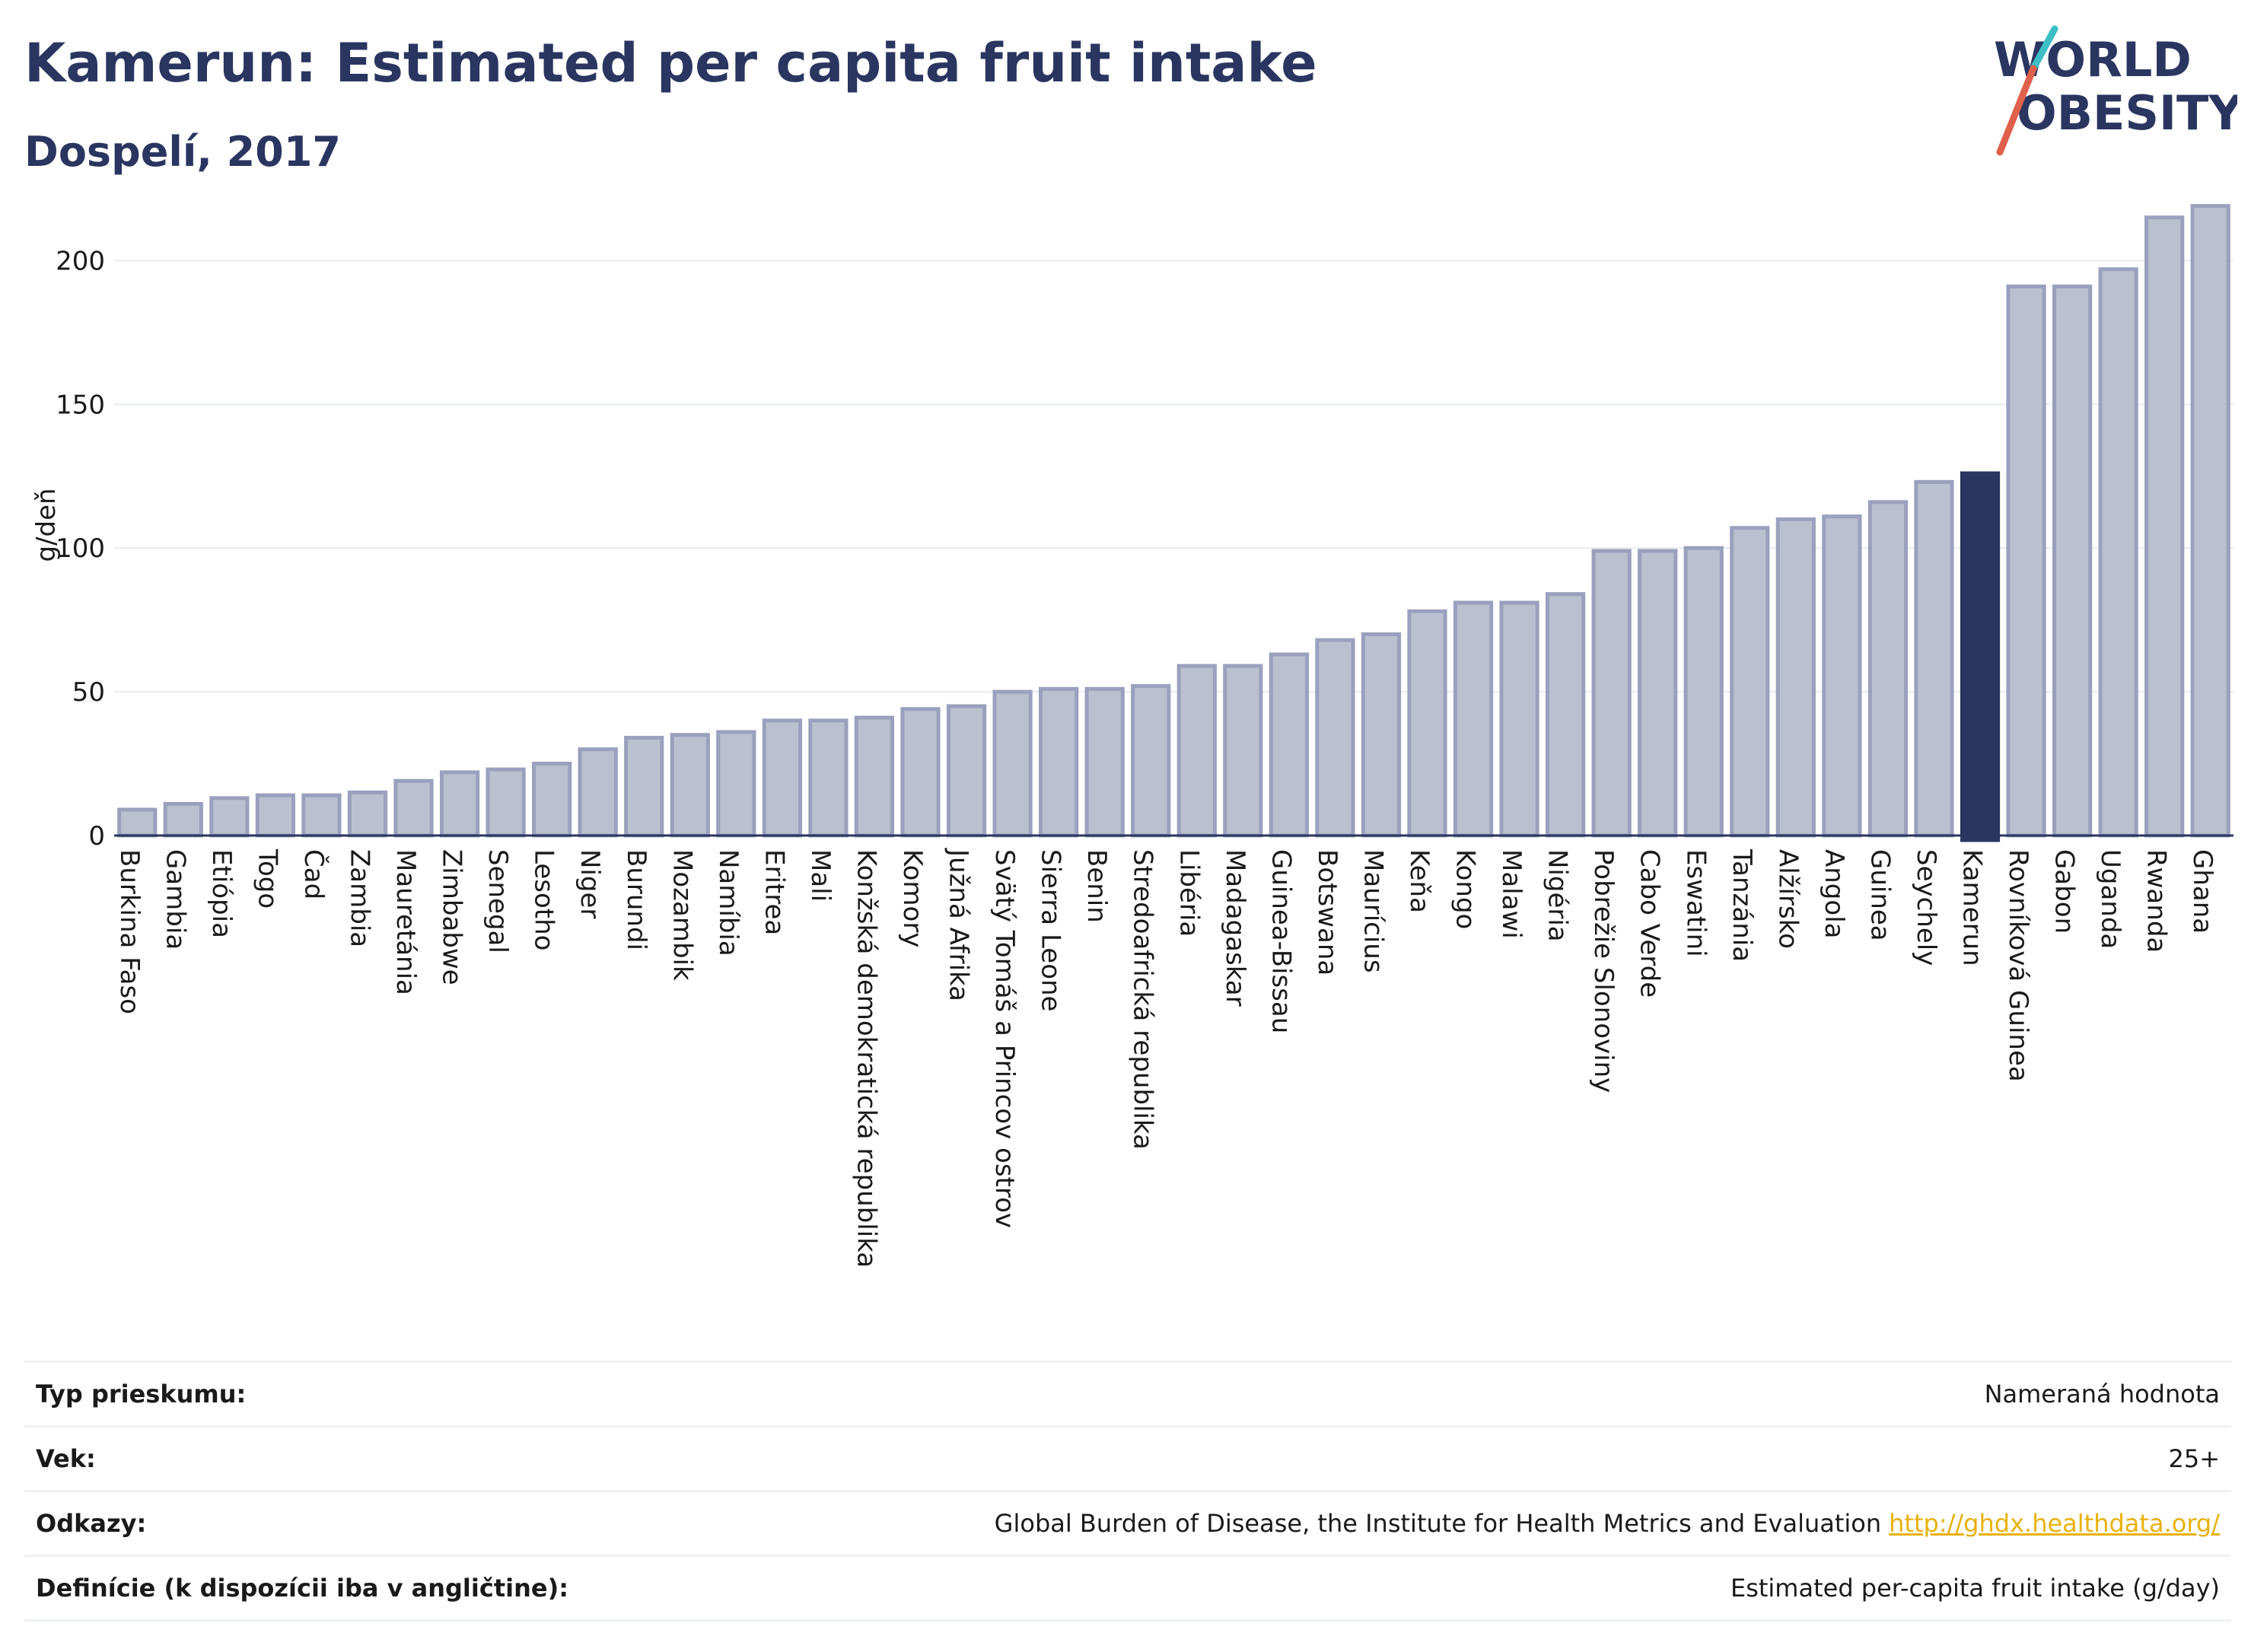 This screenshot has height=1652, width=2251. Describe the element at coordinates (506, 802) in the screenshot. I see `bar-senegal` at that location.